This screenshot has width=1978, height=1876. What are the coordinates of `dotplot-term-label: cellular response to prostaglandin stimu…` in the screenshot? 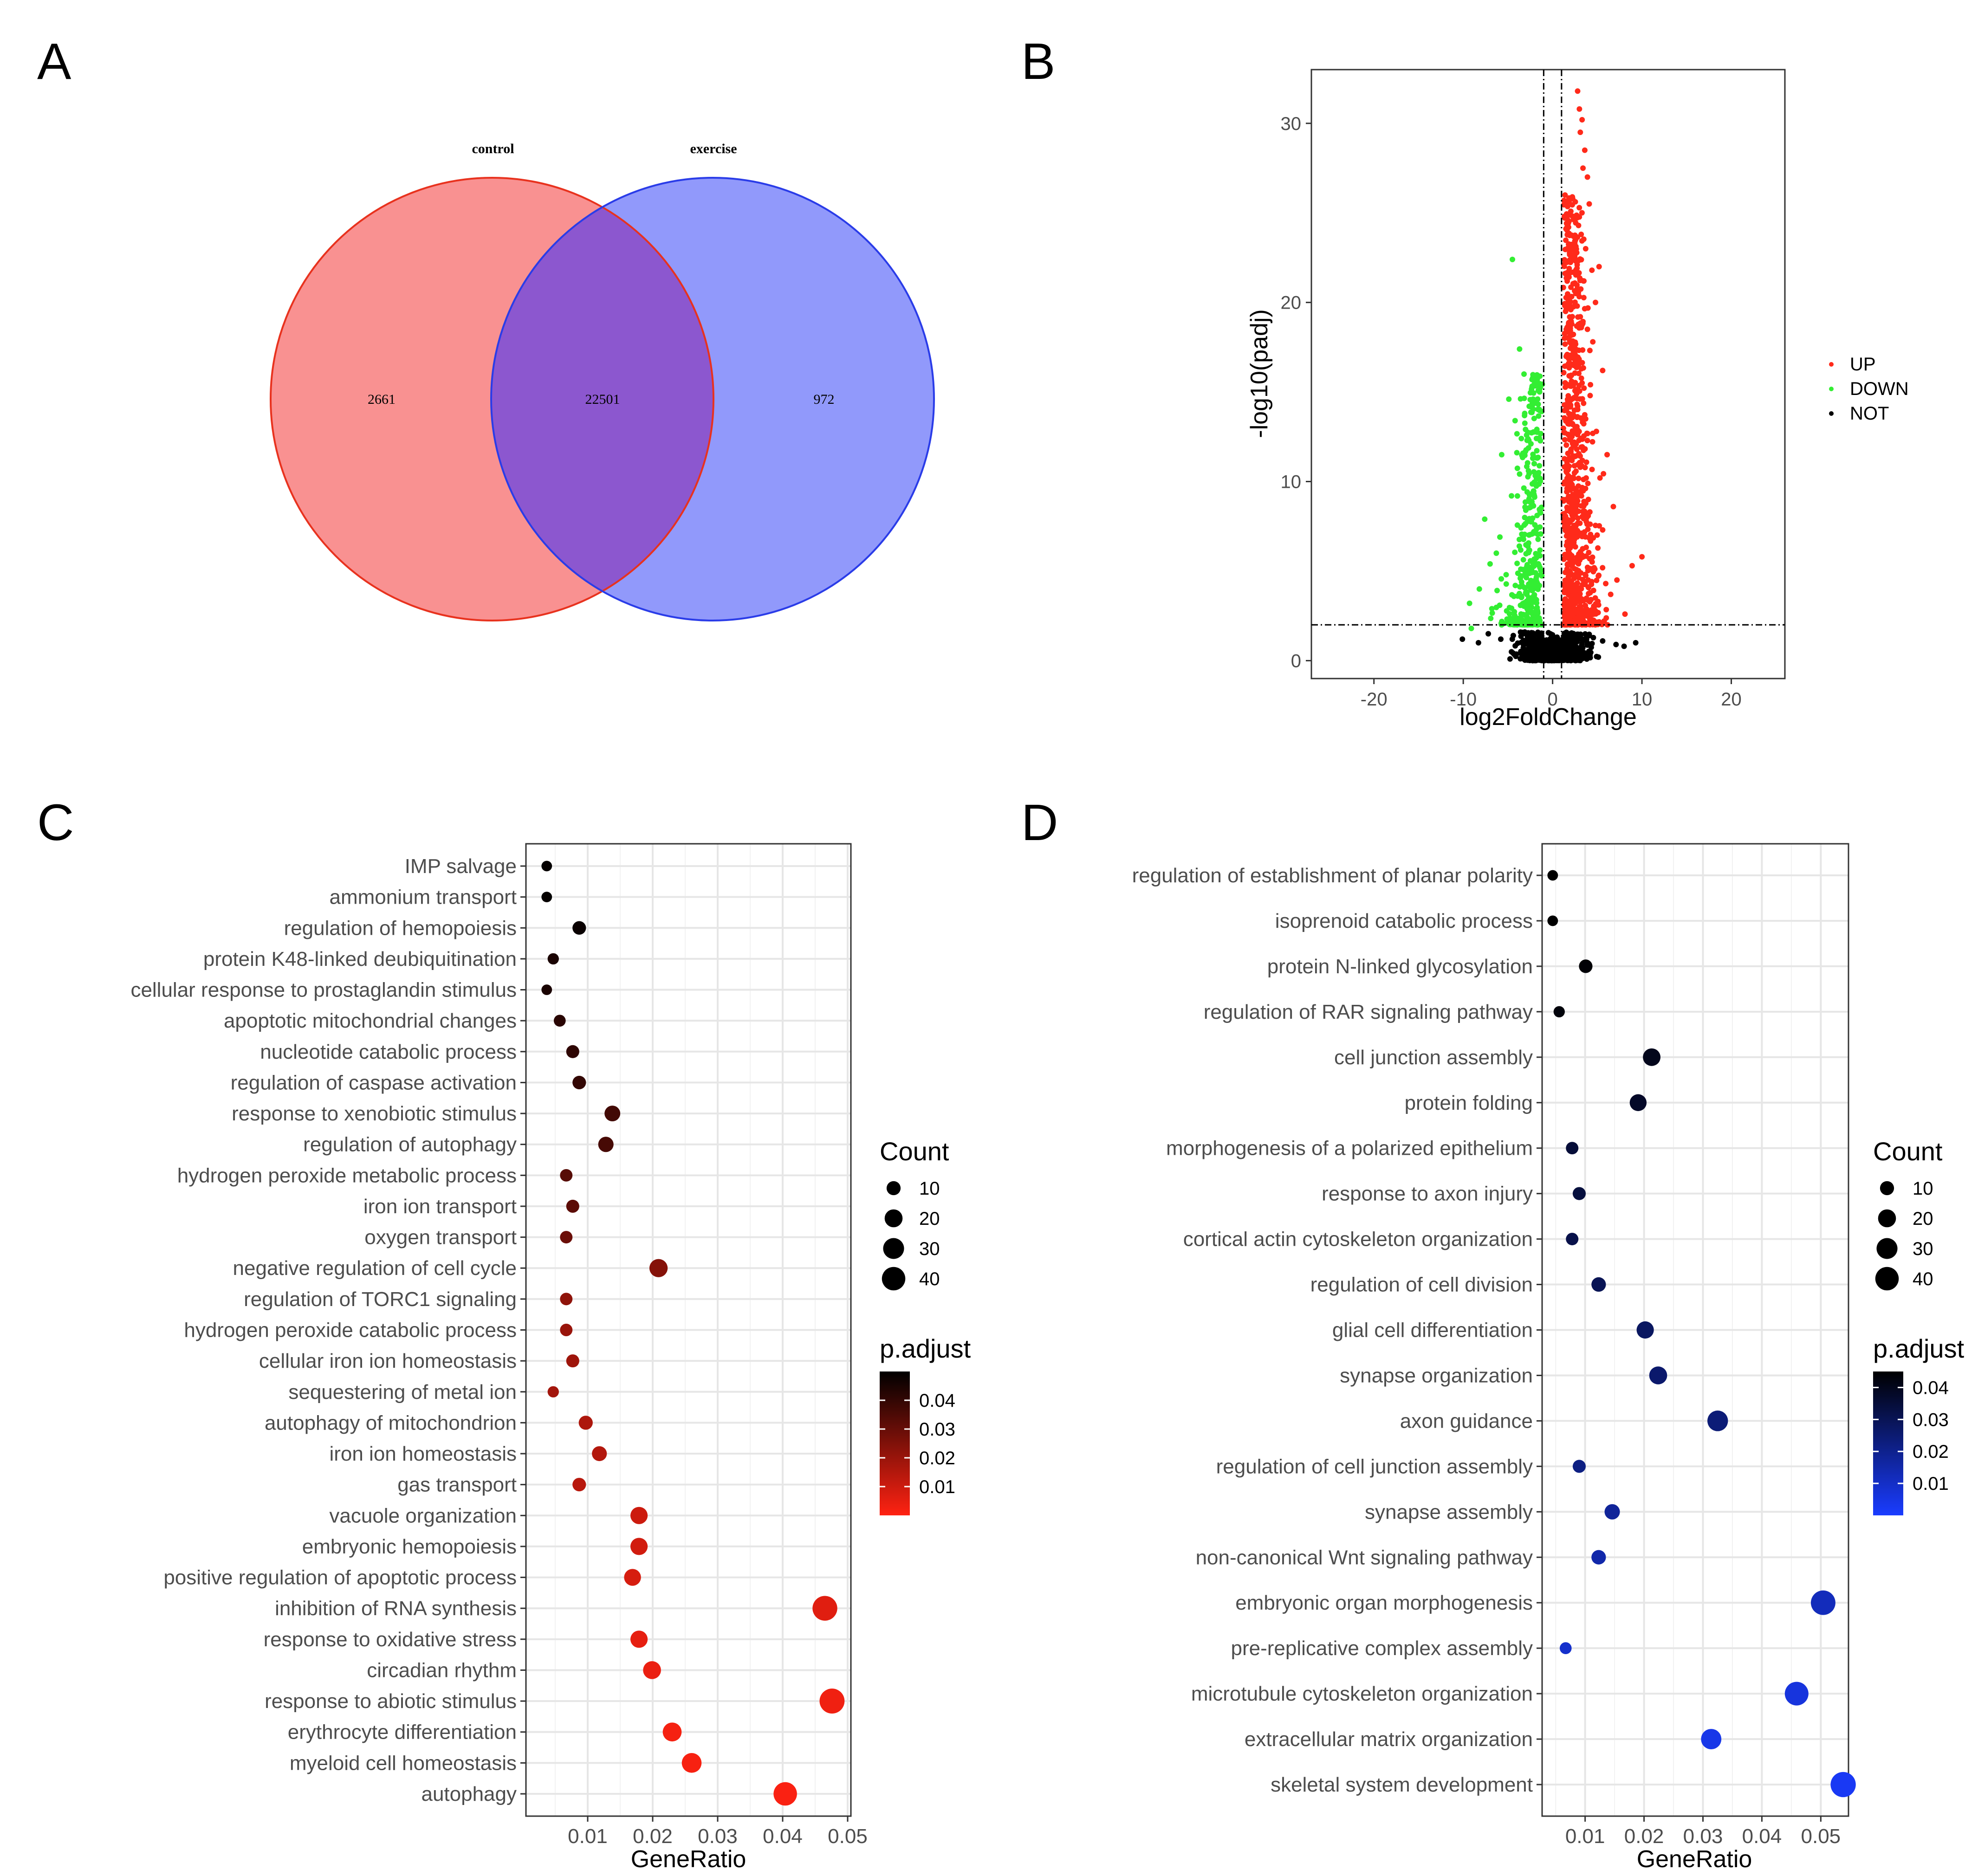 It's located at (323, 990).